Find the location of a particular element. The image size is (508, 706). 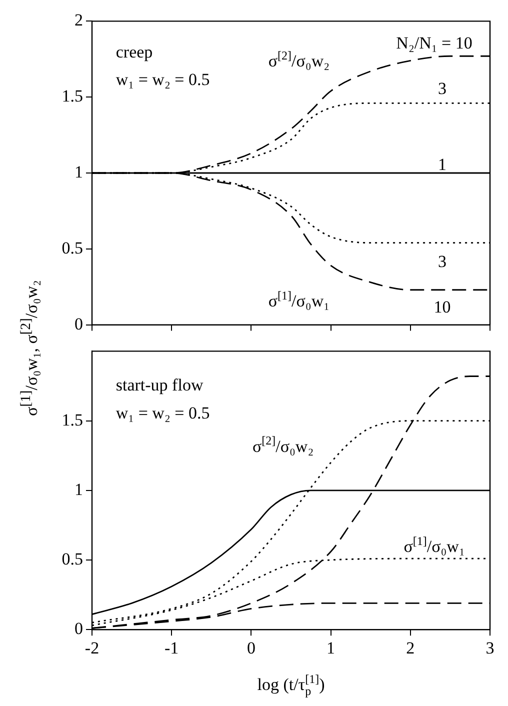

x-tick-label: 1 is located at coordinates (331, 648).